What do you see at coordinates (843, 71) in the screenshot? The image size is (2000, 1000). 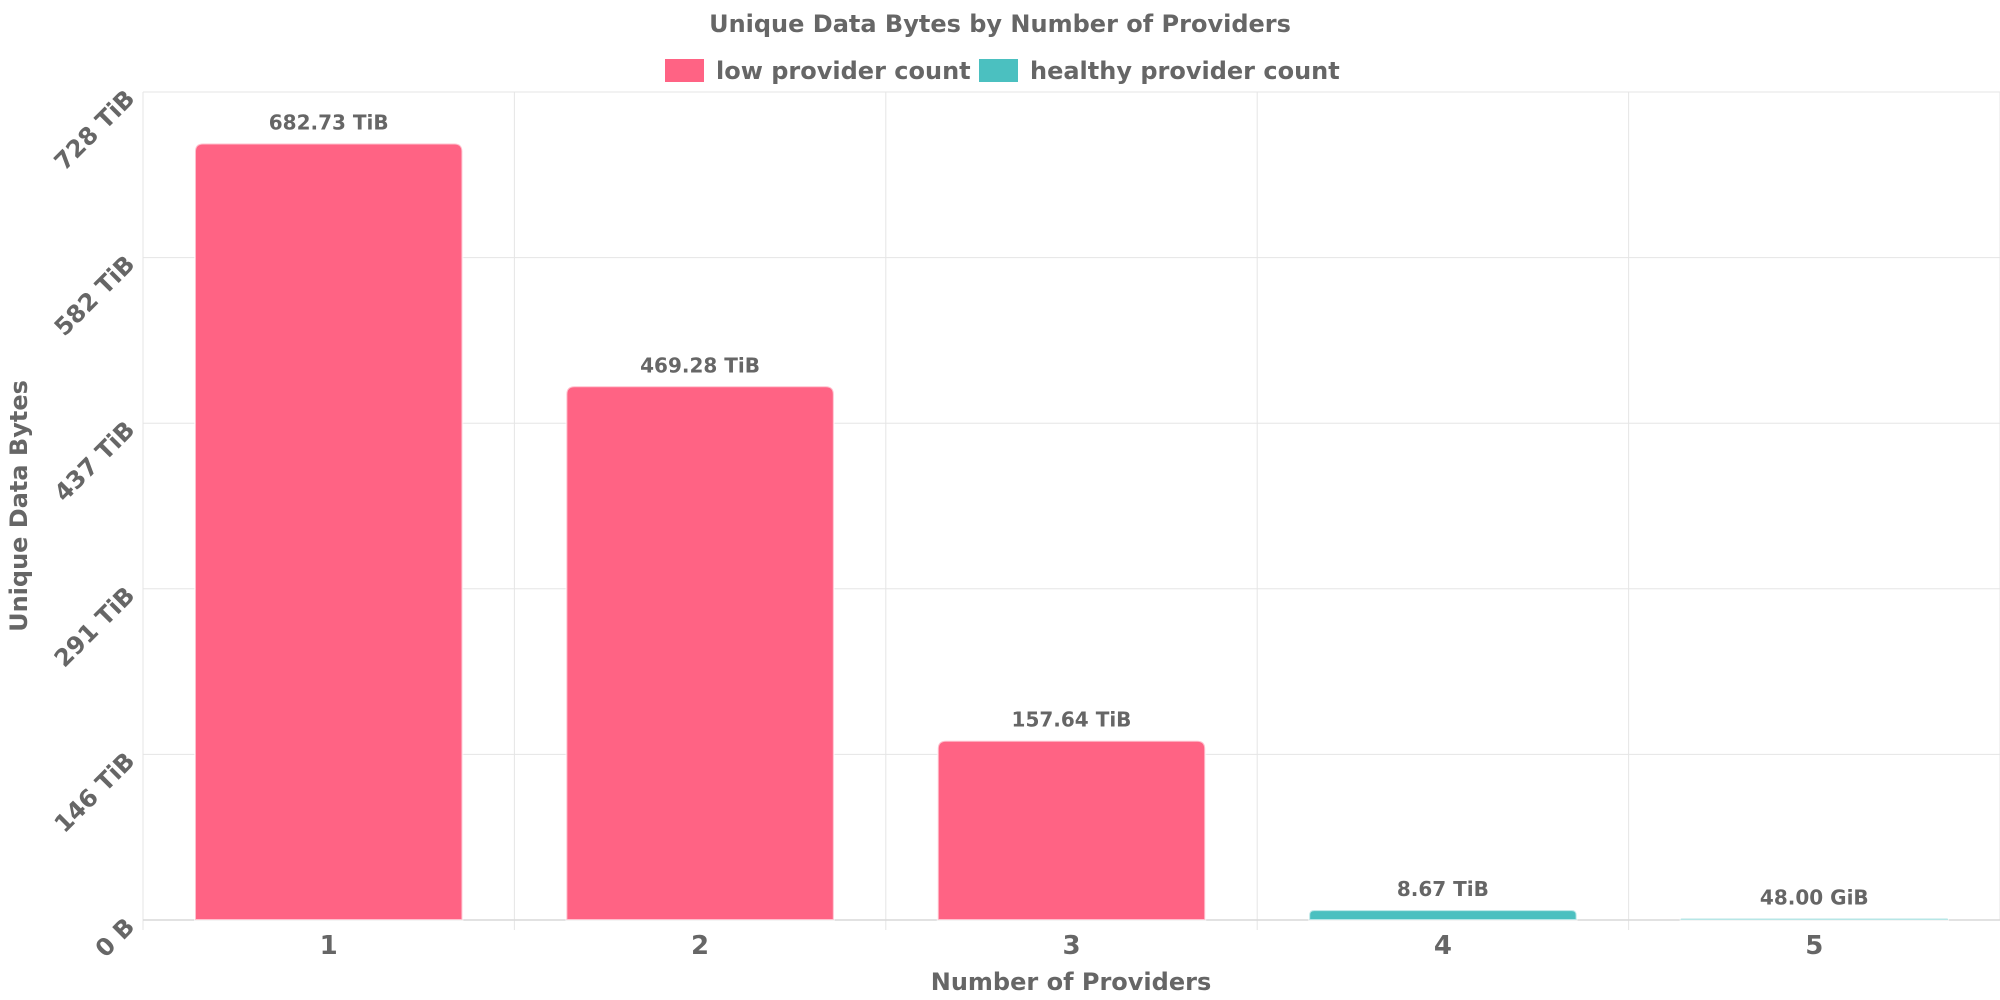 I see `legend-label-low: low provider count` at bounding box center [843, 71].